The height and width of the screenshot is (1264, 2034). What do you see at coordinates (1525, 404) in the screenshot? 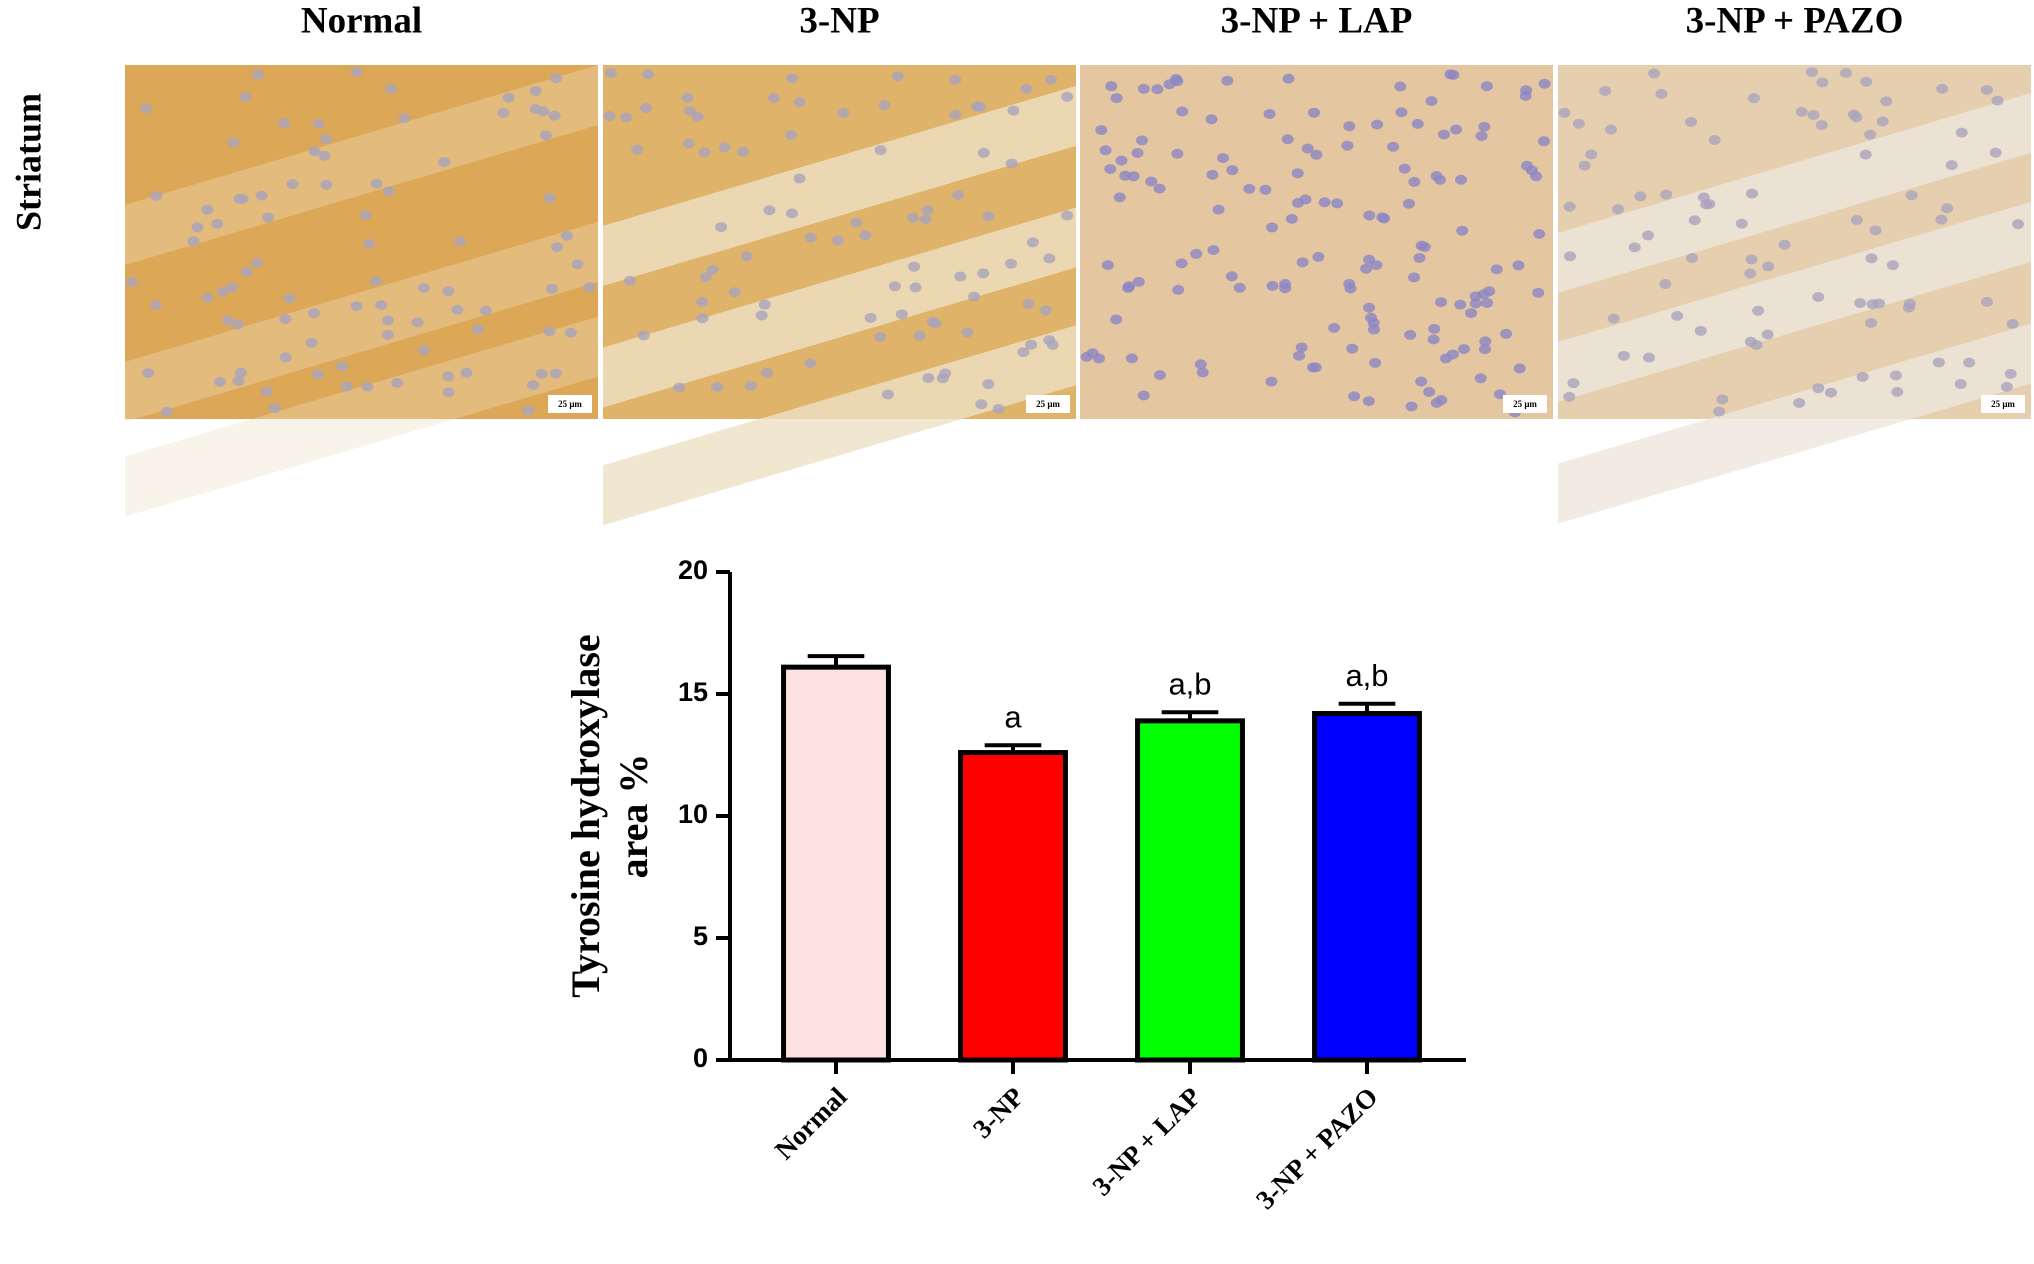
I see `scale-bar-box` at bounding box center [1525, 404].